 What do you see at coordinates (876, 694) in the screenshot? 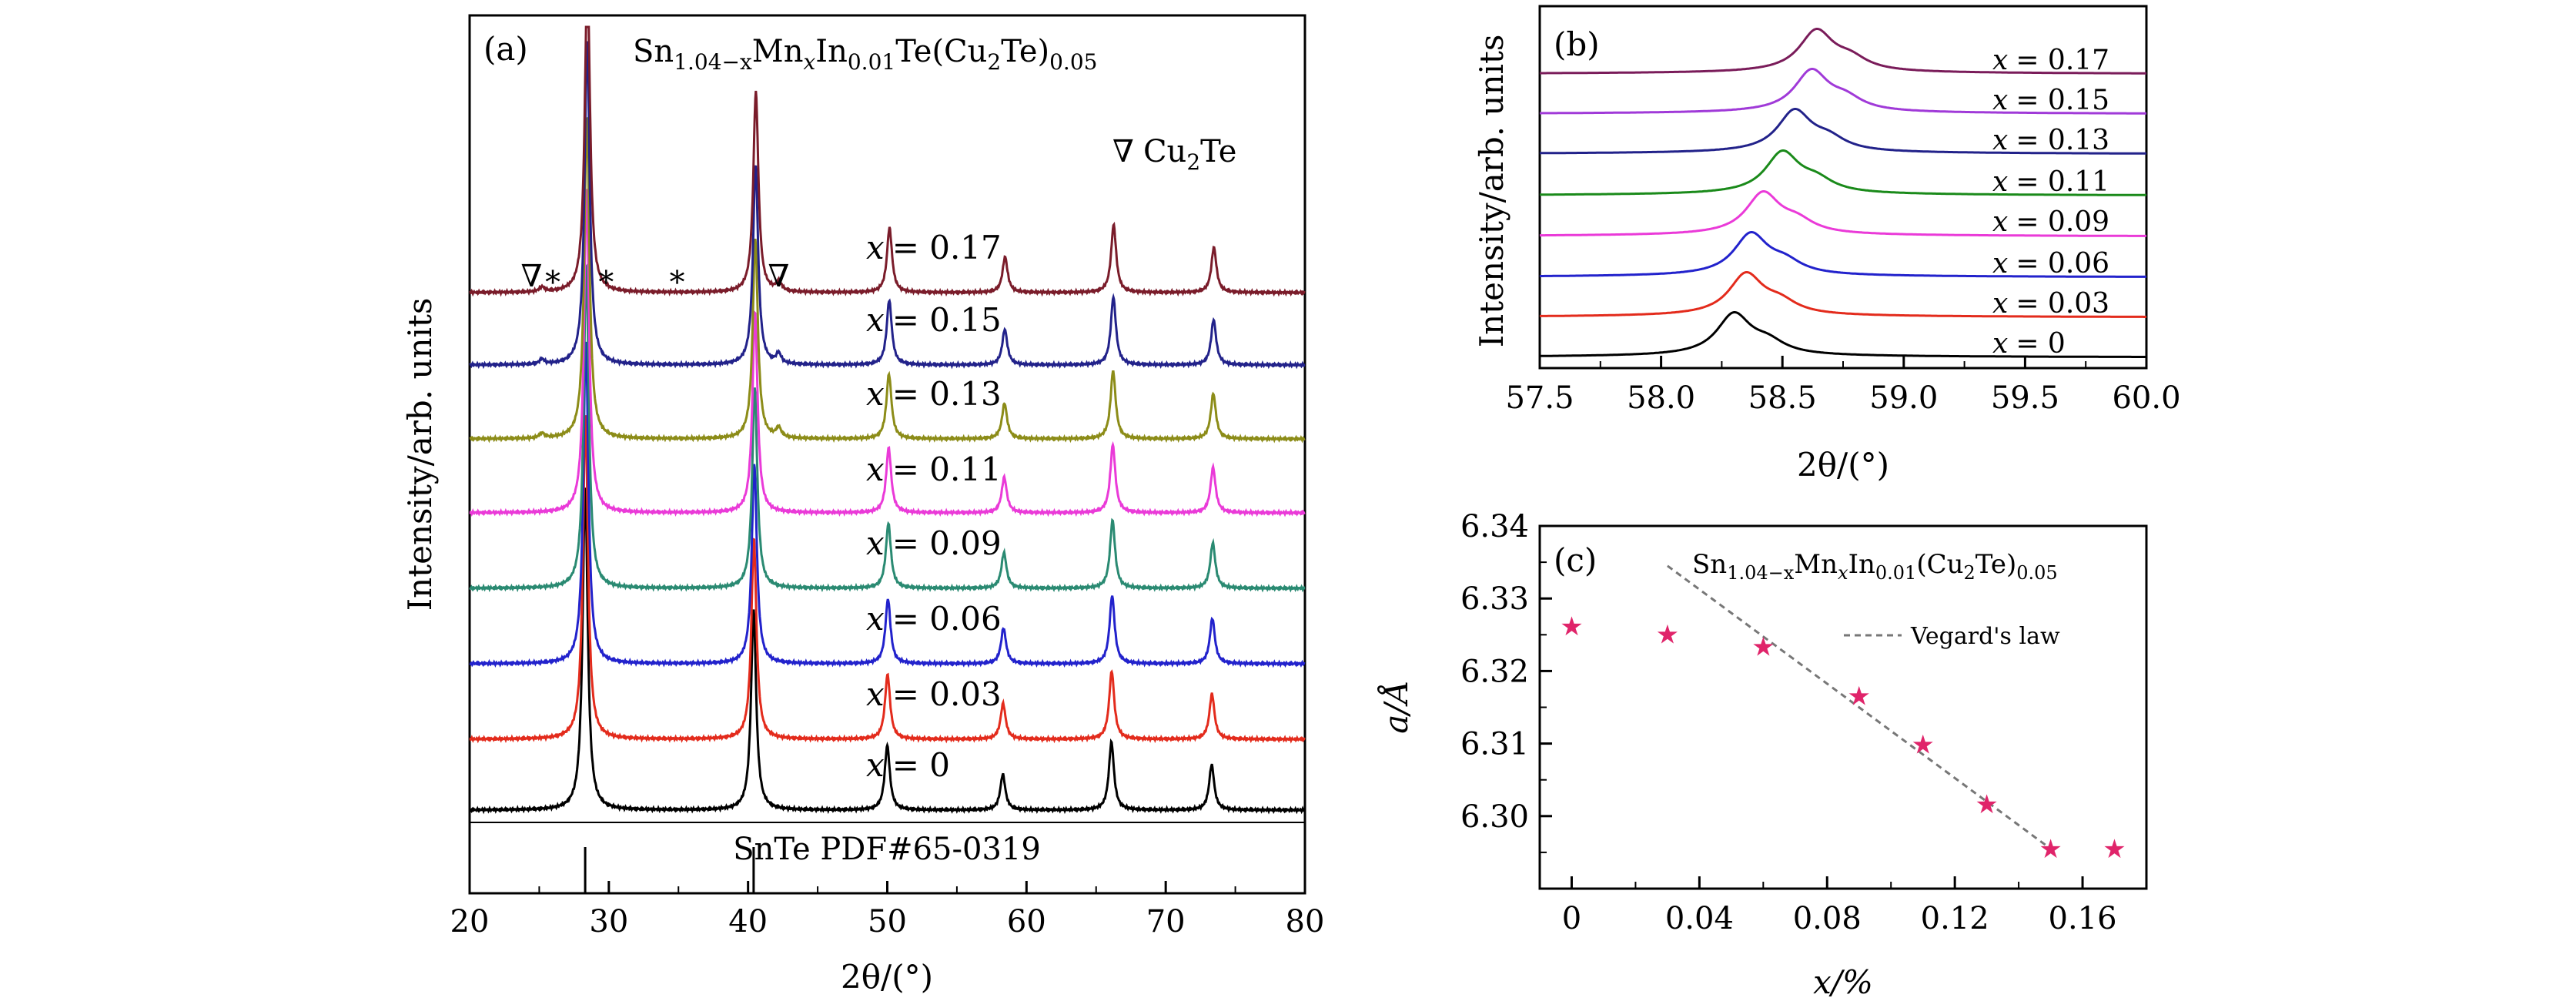
I see `curve-label-1-var: x` at bounding box center [876, 694].